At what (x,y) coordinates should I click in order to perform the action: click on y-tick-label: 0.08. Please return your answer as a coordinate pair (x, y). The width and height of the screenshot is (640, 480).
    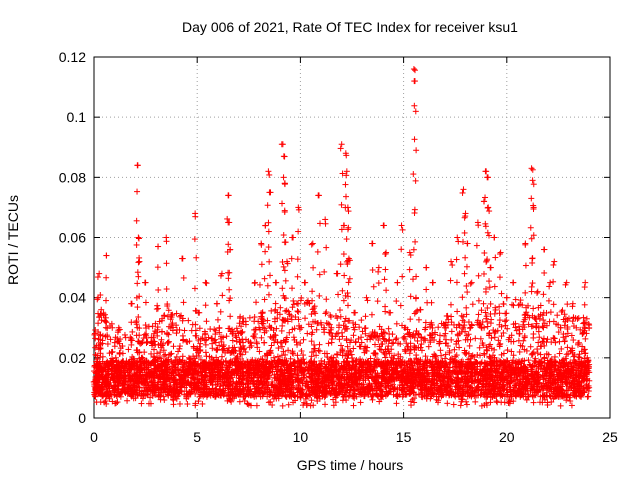
    Looking at the image, I should click on (72, 177).